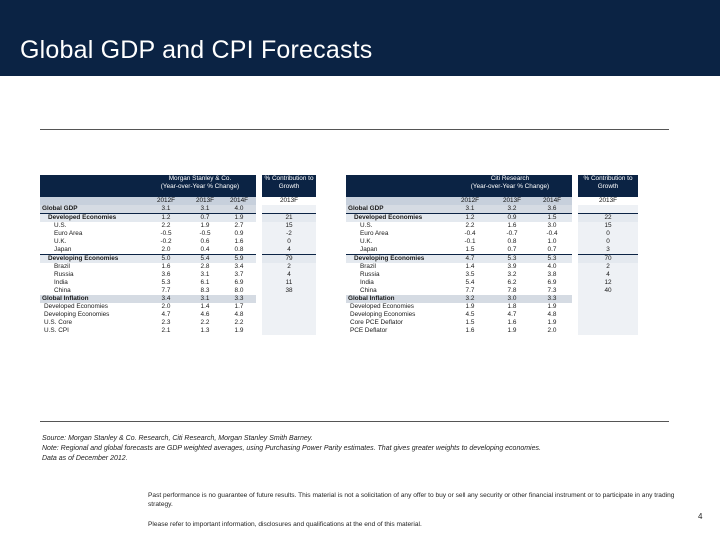 The image size is (720, 540). What do you see at coordinates (492, 234) in the screenshot?
I see `table-row: Euro Area -0.4 -0.7 -0.4 0` at bounding box center [492, 234].